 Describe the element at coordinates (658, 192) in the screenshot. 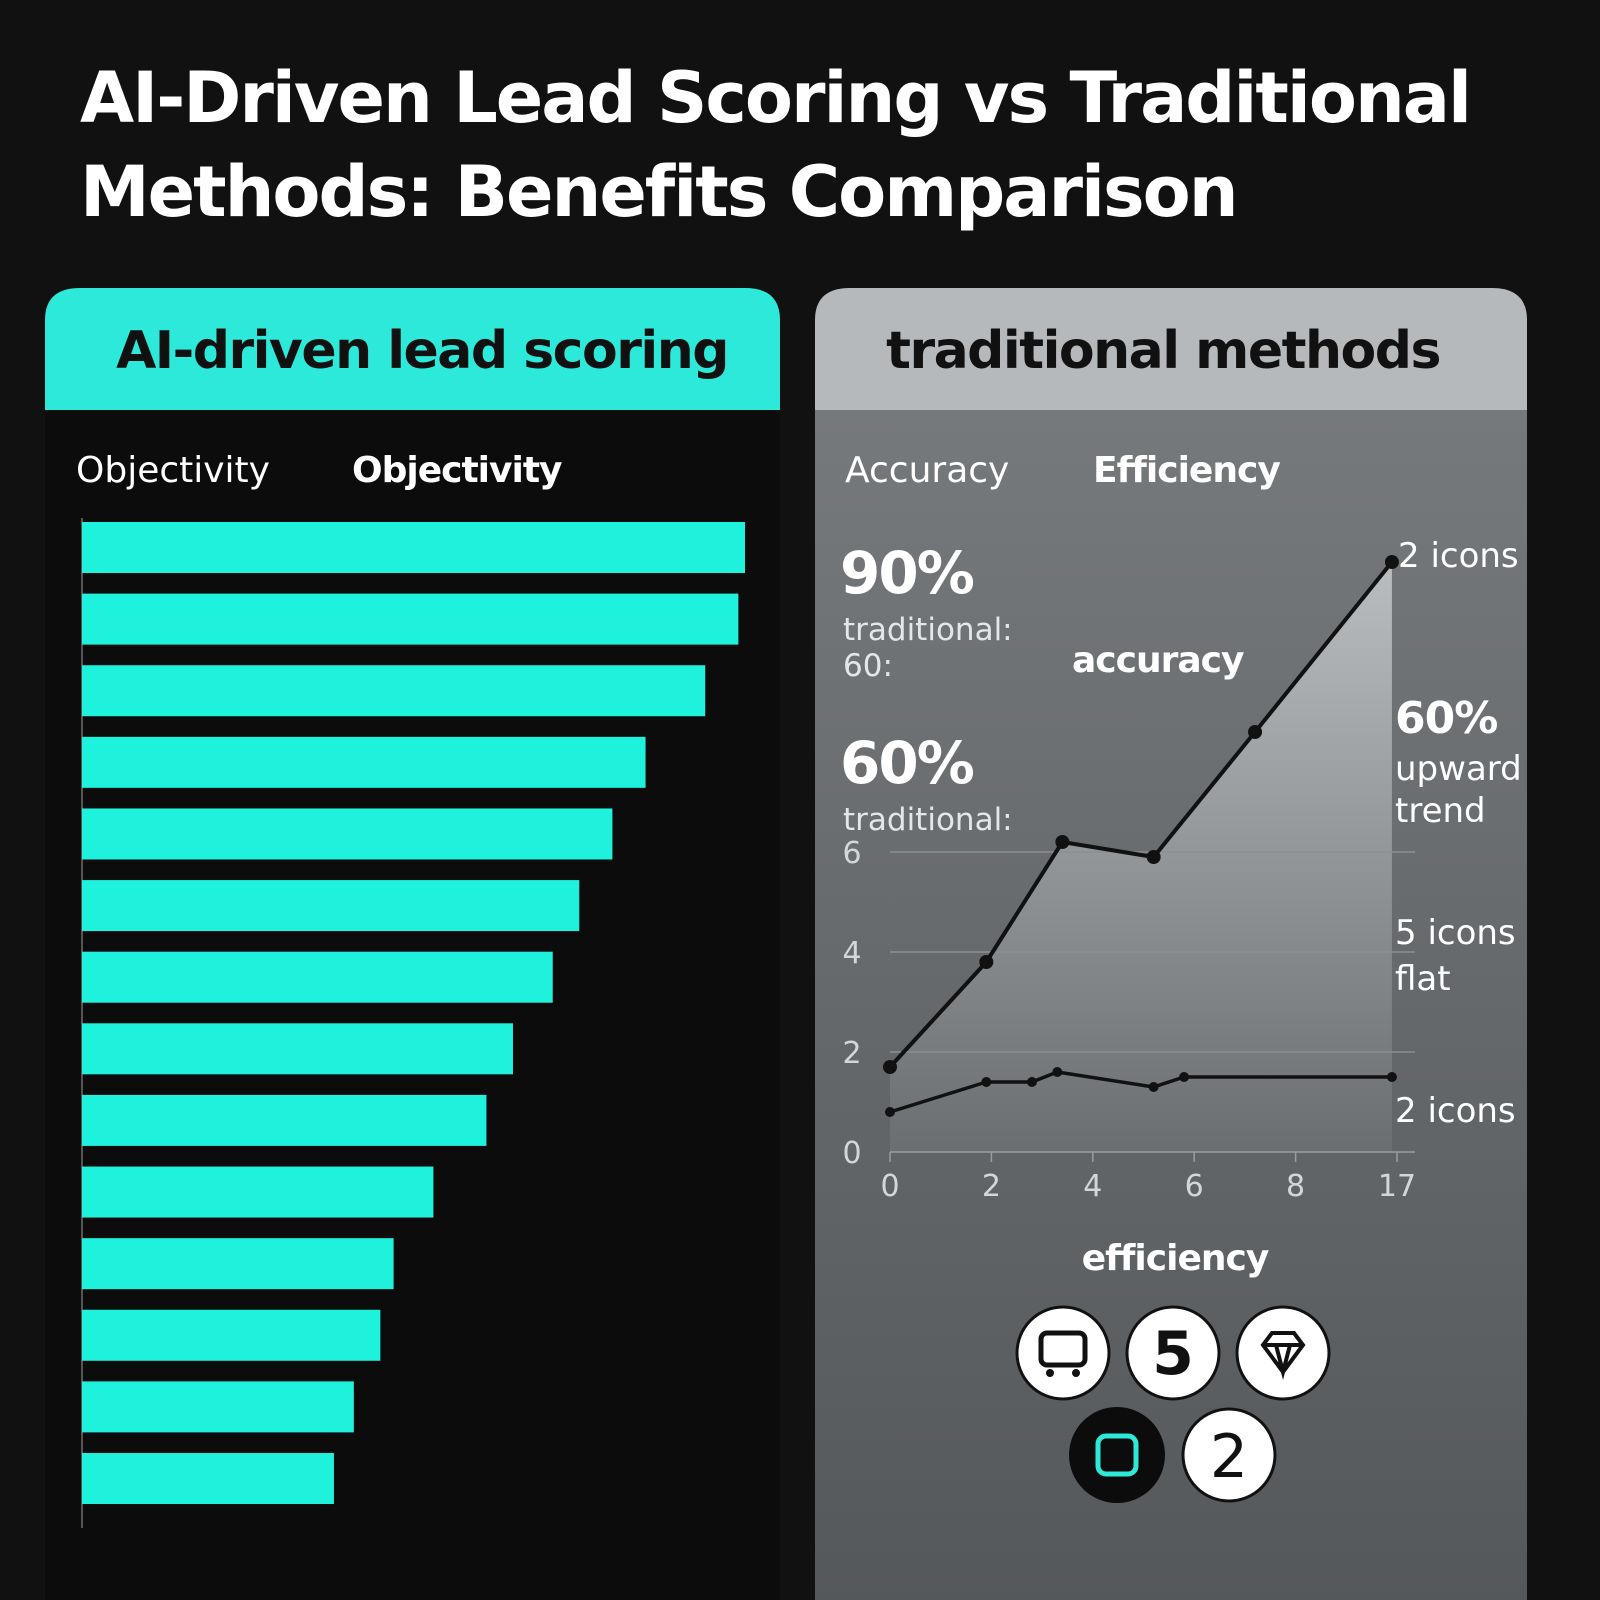

I see `title-line: Methods: Benefits Comparison` at that location.